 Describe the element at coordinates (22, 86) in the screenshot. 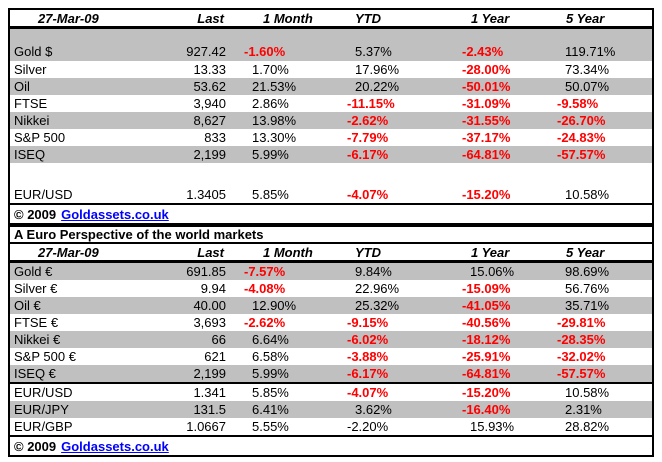

I see `row-label: Oil` at that location.